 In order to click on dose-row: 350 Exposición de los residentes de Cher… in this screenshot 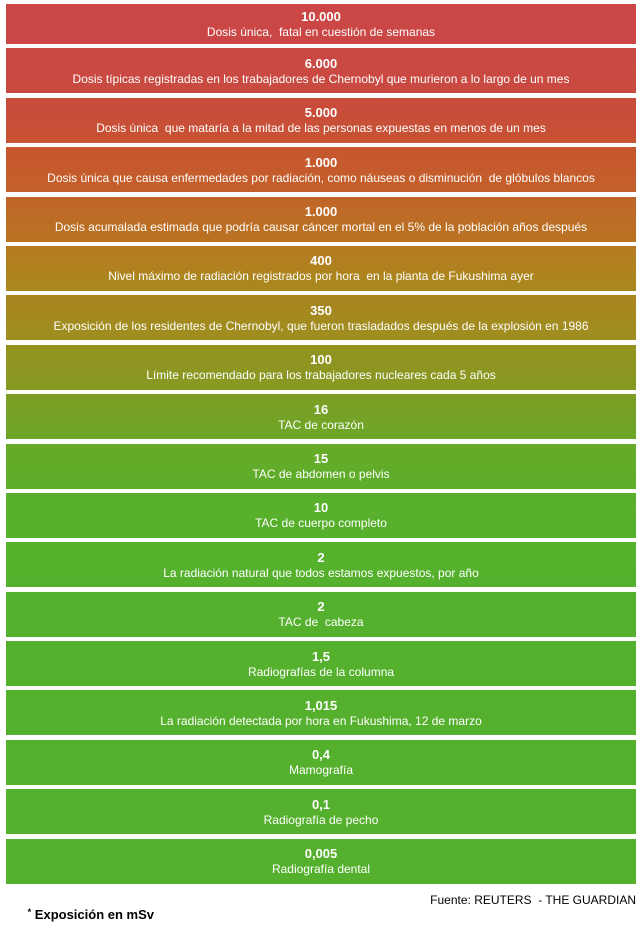, I will do `click(321, 318)`.